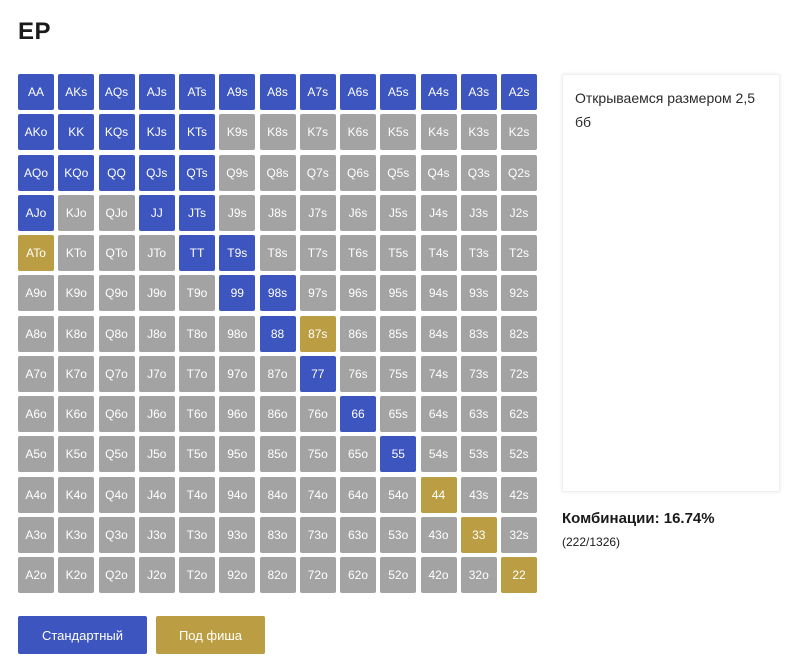 The height and width of the screenshot is (670, 800). I want to click on hand-cell: JJ, so click(156, 212).